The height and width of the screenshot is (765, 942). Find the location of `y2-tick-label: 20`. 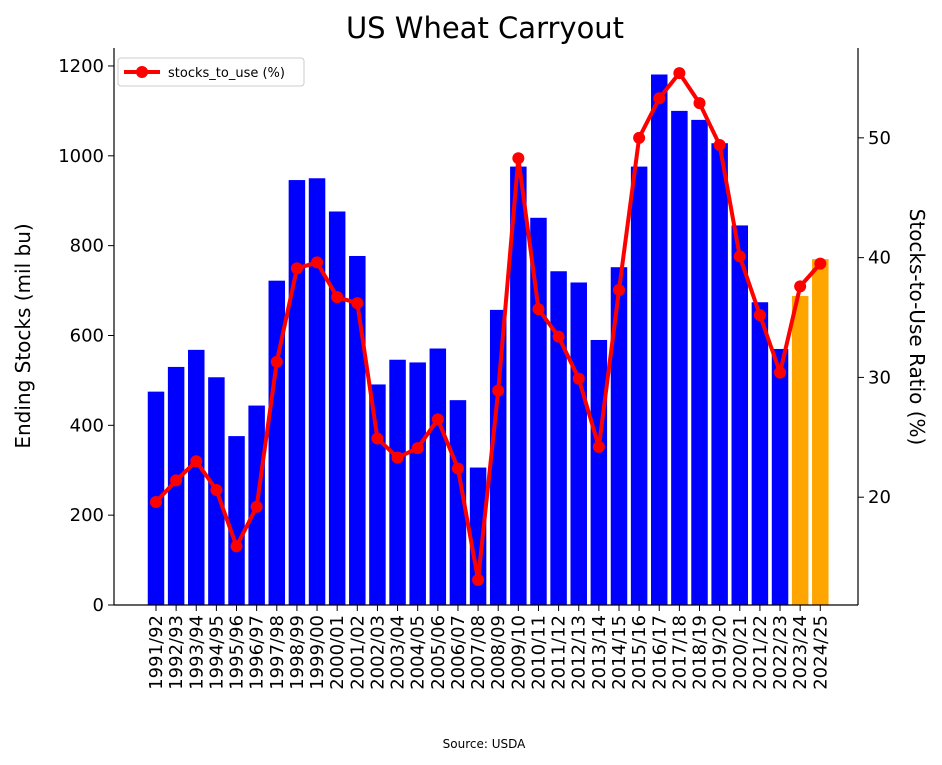

y2-tick-label: 20 is located at coordinates (879, 497).